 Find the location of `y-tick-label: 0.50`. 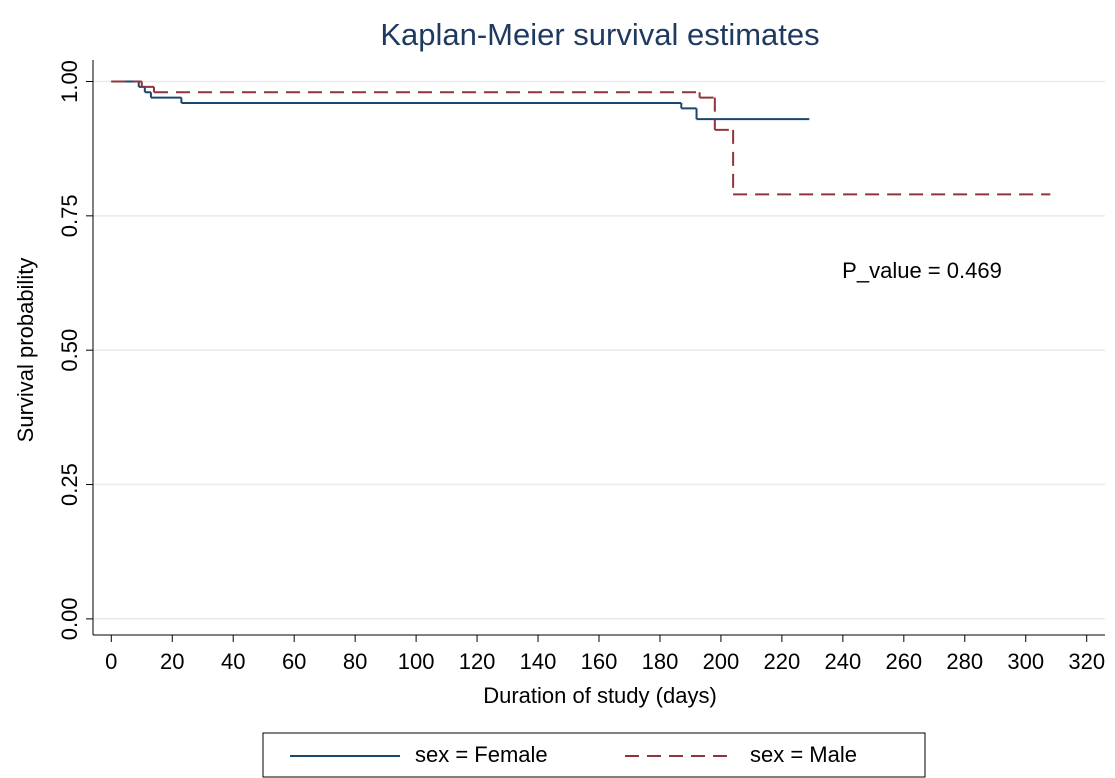

y-tick-label: 0.50 is located at coordinates (69, 350).